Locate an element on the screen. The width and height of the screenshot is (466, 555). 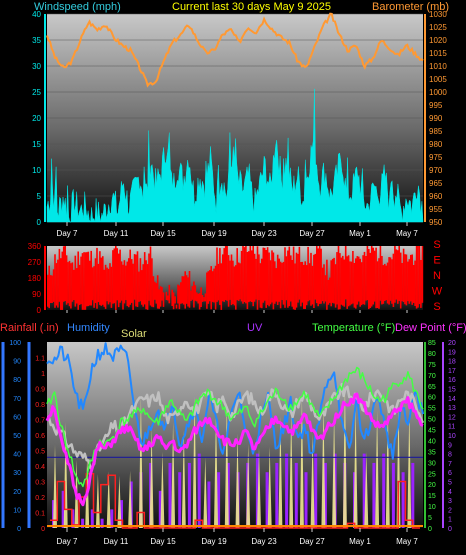
temperature-tick-label: 40 is located at coordinates (432, 441).